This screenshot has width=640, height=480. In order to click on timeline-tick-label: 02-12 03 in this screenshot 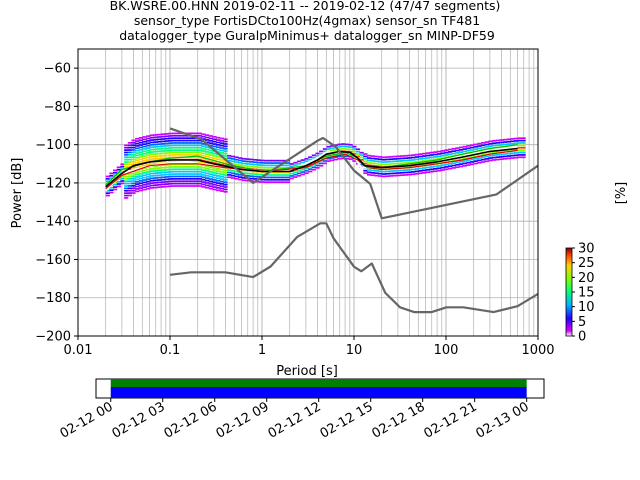, I will do `click(139, 420)`.